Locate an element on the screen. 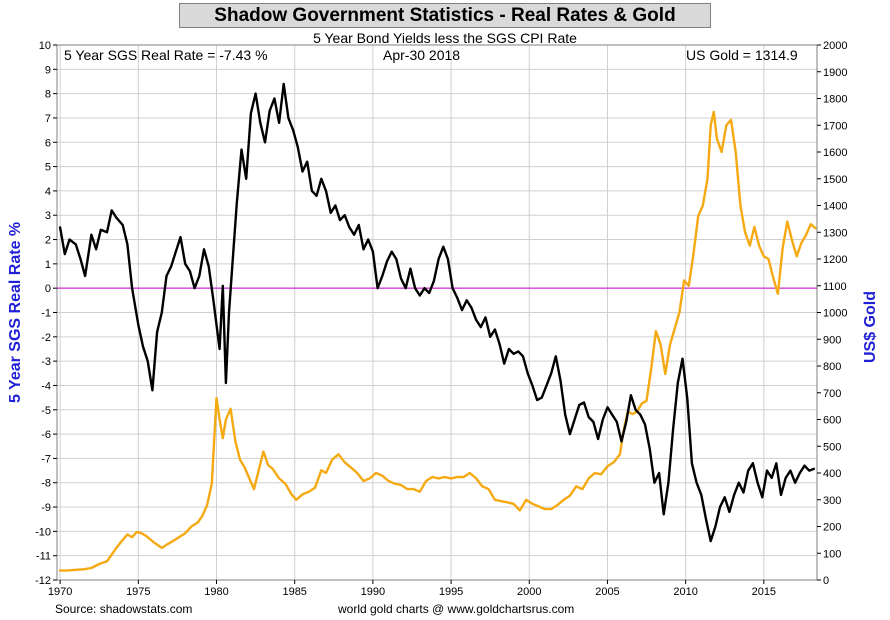 This screenshot has height=620, width=890. left-tick-label: 9 is located at coordinates (48, 70).